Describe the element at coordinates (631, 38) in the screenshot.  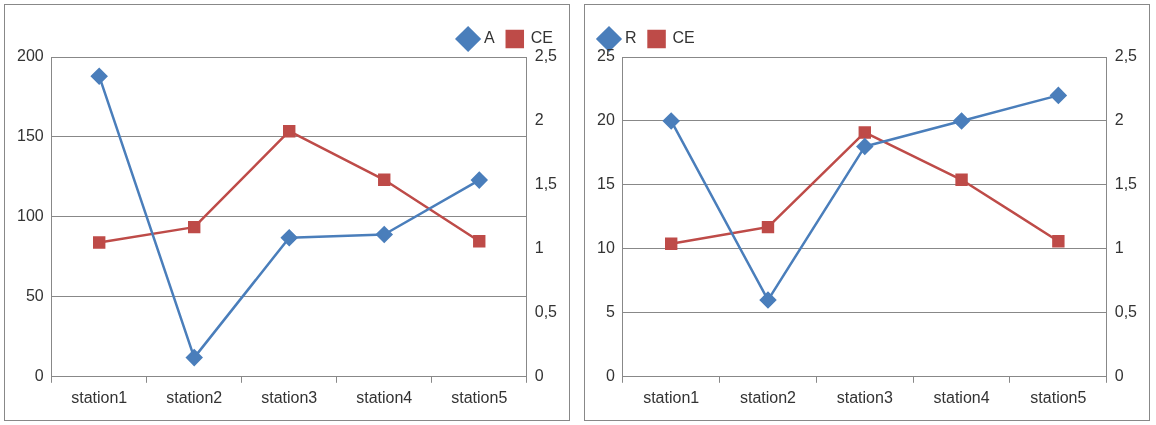
I see `legend-label: R` at that location.